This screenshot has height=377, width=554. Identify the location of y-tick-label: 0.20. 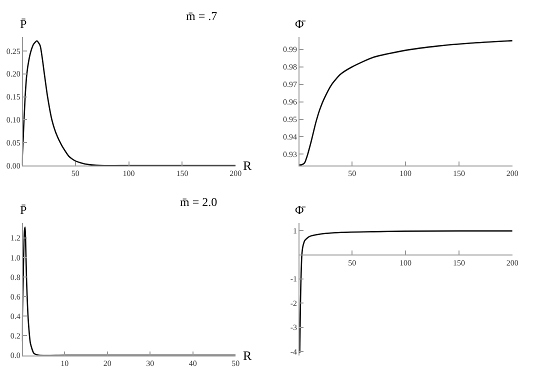
(13, 74).